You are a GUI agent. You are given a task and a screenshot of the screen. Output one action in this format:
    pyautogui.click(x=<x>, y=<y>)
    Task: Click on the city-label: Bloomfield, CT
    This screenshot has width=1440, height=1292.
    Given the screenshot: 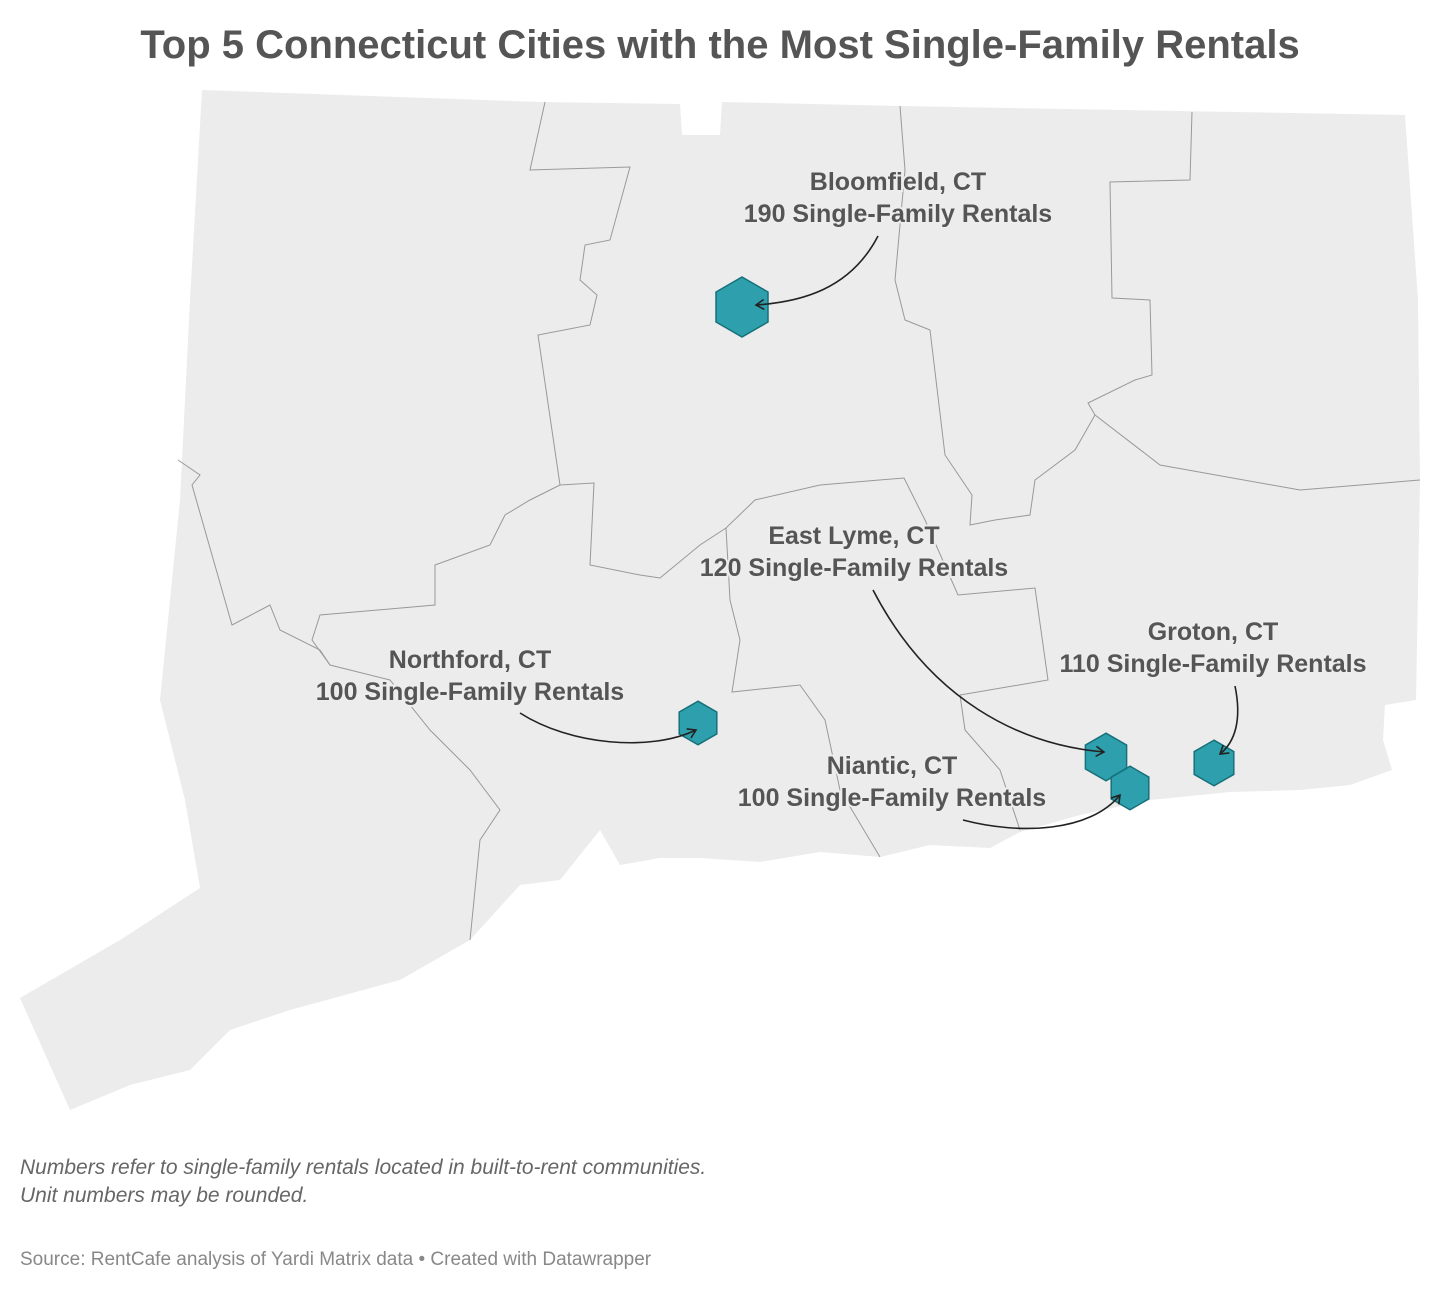 What is the action you would take?
    pyautogui.click(x=898, y=182)
    